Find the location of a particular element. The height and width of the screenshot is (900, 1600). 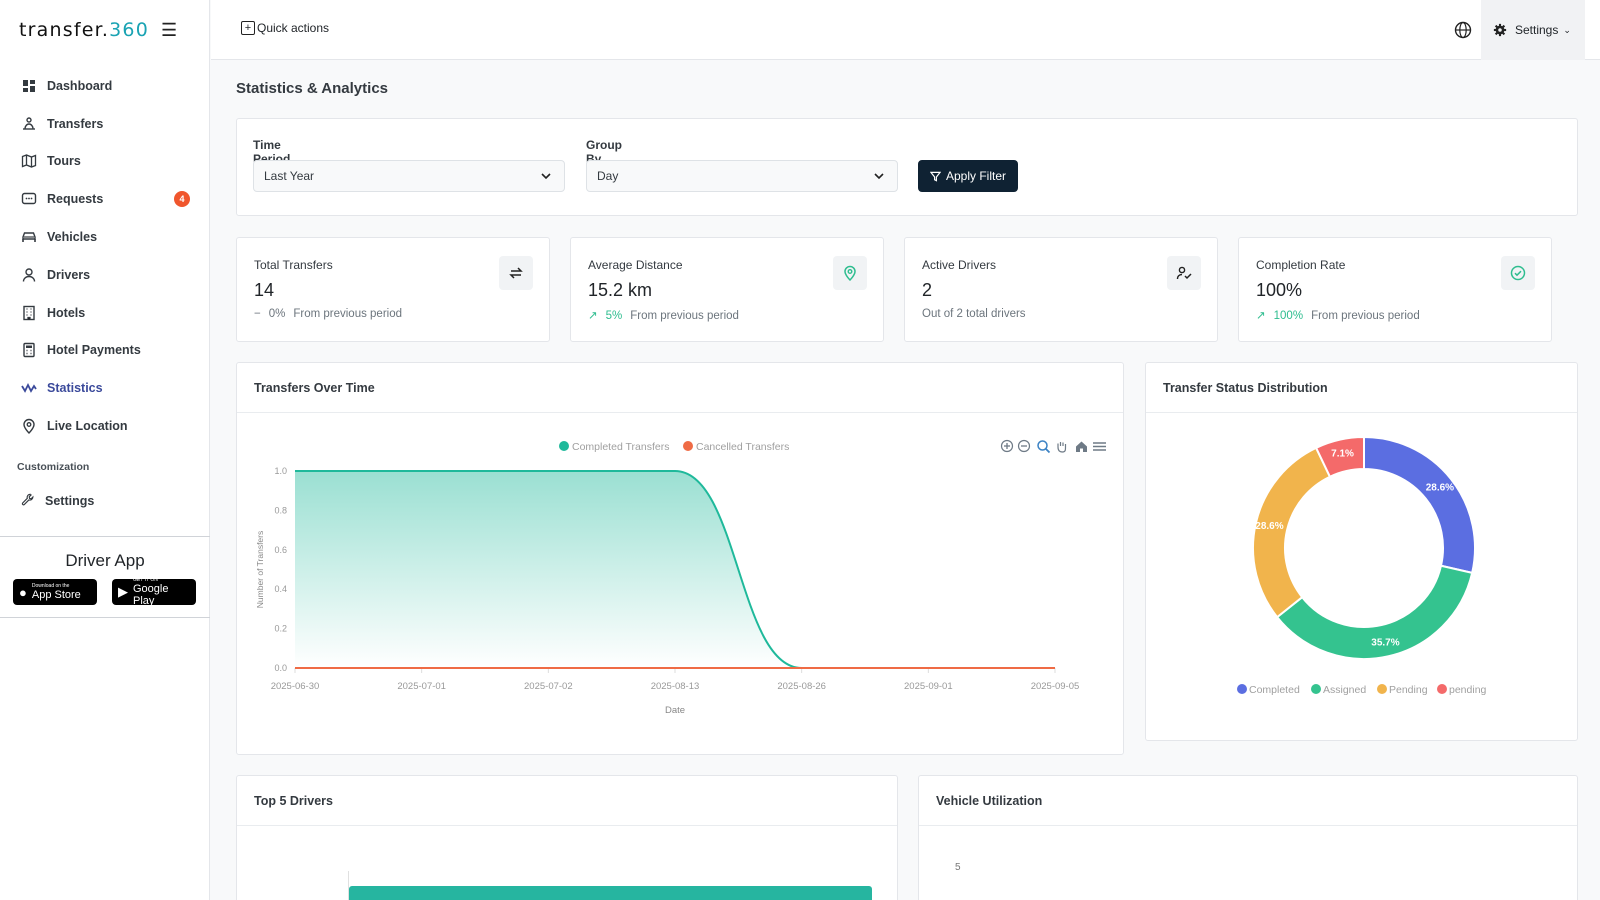

sidebar-item-label: Transfers is located at coordinates (75, 123).